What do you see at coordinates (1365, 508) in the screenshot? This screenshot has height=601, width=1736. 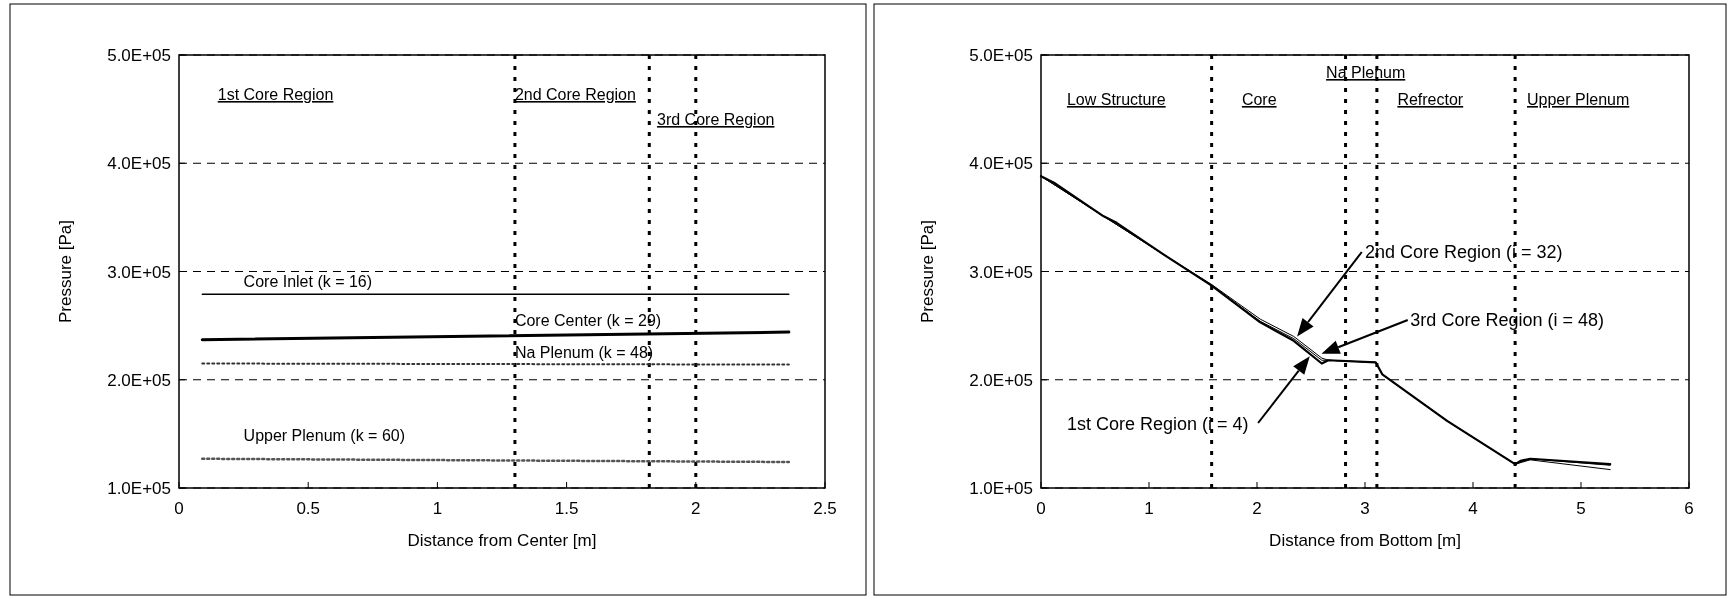 I see `x-tick-label: 3` at bounding box center [1365, 508].